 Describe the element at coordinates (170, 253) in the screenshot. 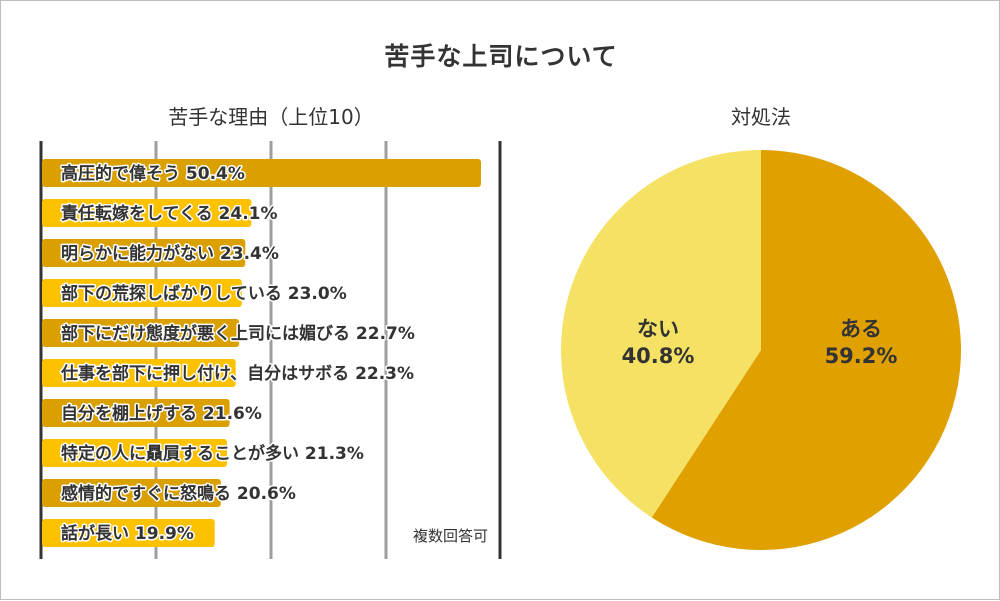

I see `bar-label: 明らかに能力がない 23.4%` at that location.